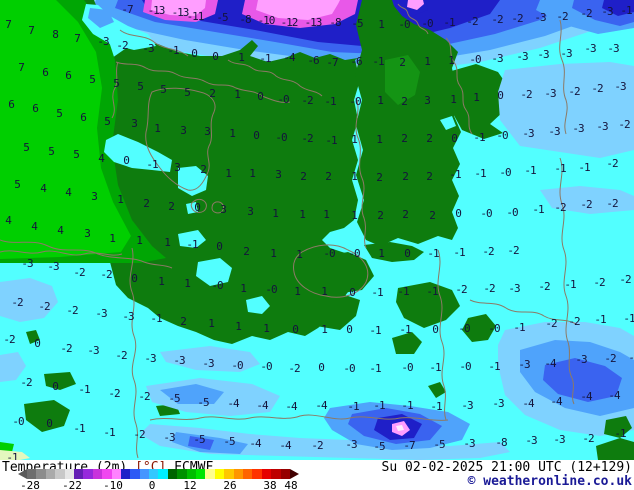  Describe the element at coordinates (210, 359) in the screenshot. I see `map-region-pale-mid` at that location.